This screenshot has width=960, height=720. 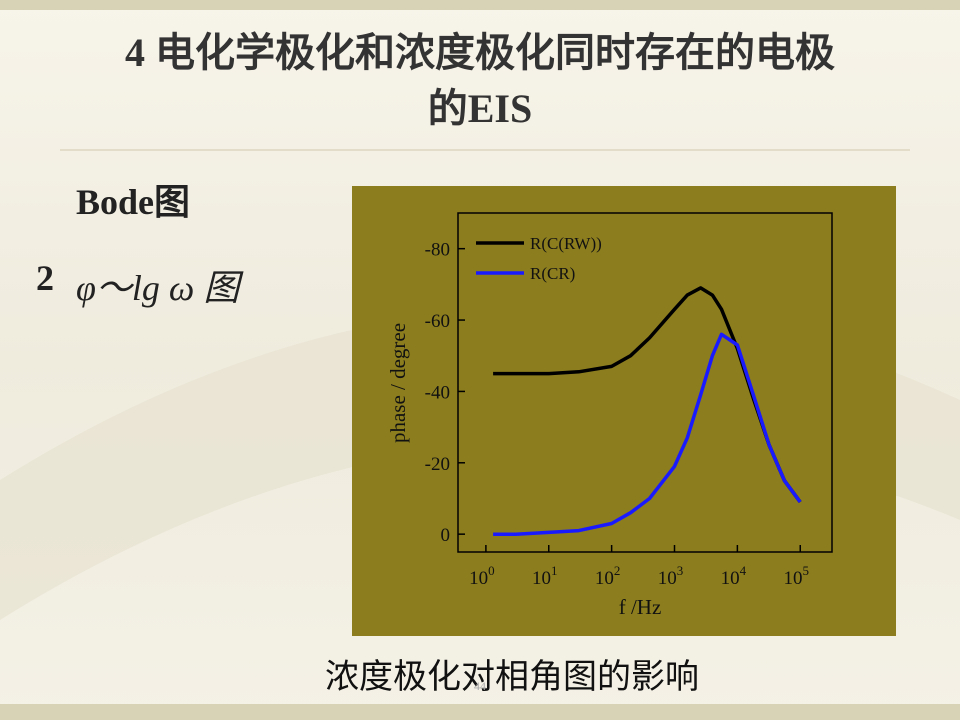 I want to click on x-tick-exponent: 1, so click(x=554, y=570).